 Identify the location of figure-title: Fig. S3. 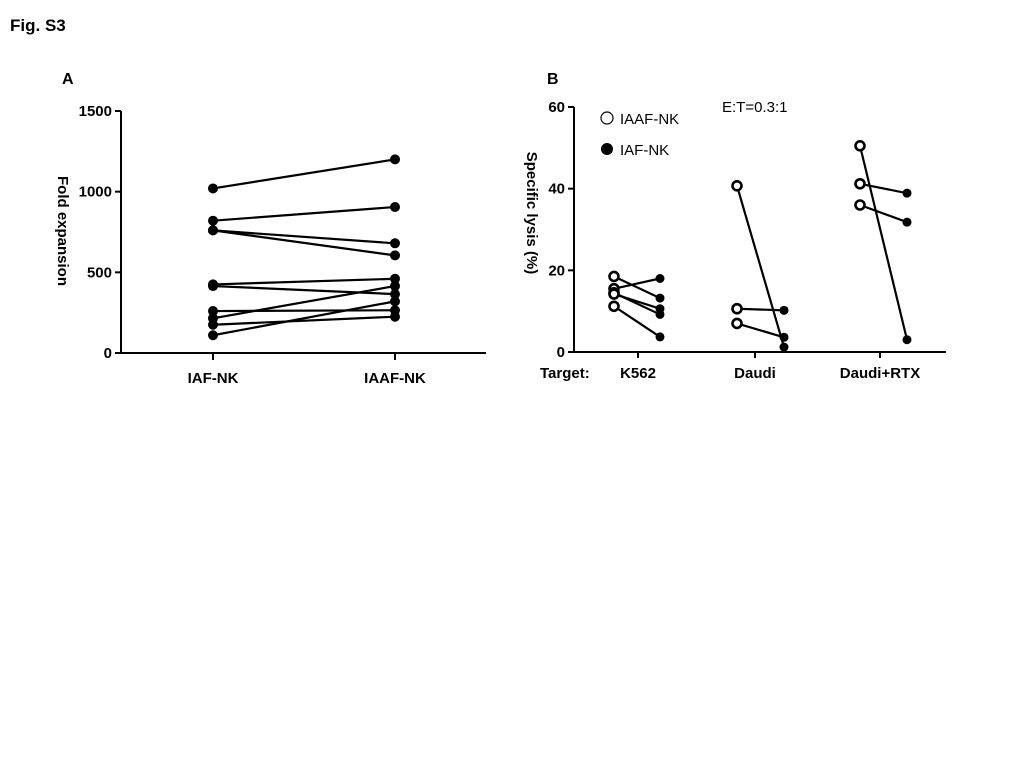
(38, 25).